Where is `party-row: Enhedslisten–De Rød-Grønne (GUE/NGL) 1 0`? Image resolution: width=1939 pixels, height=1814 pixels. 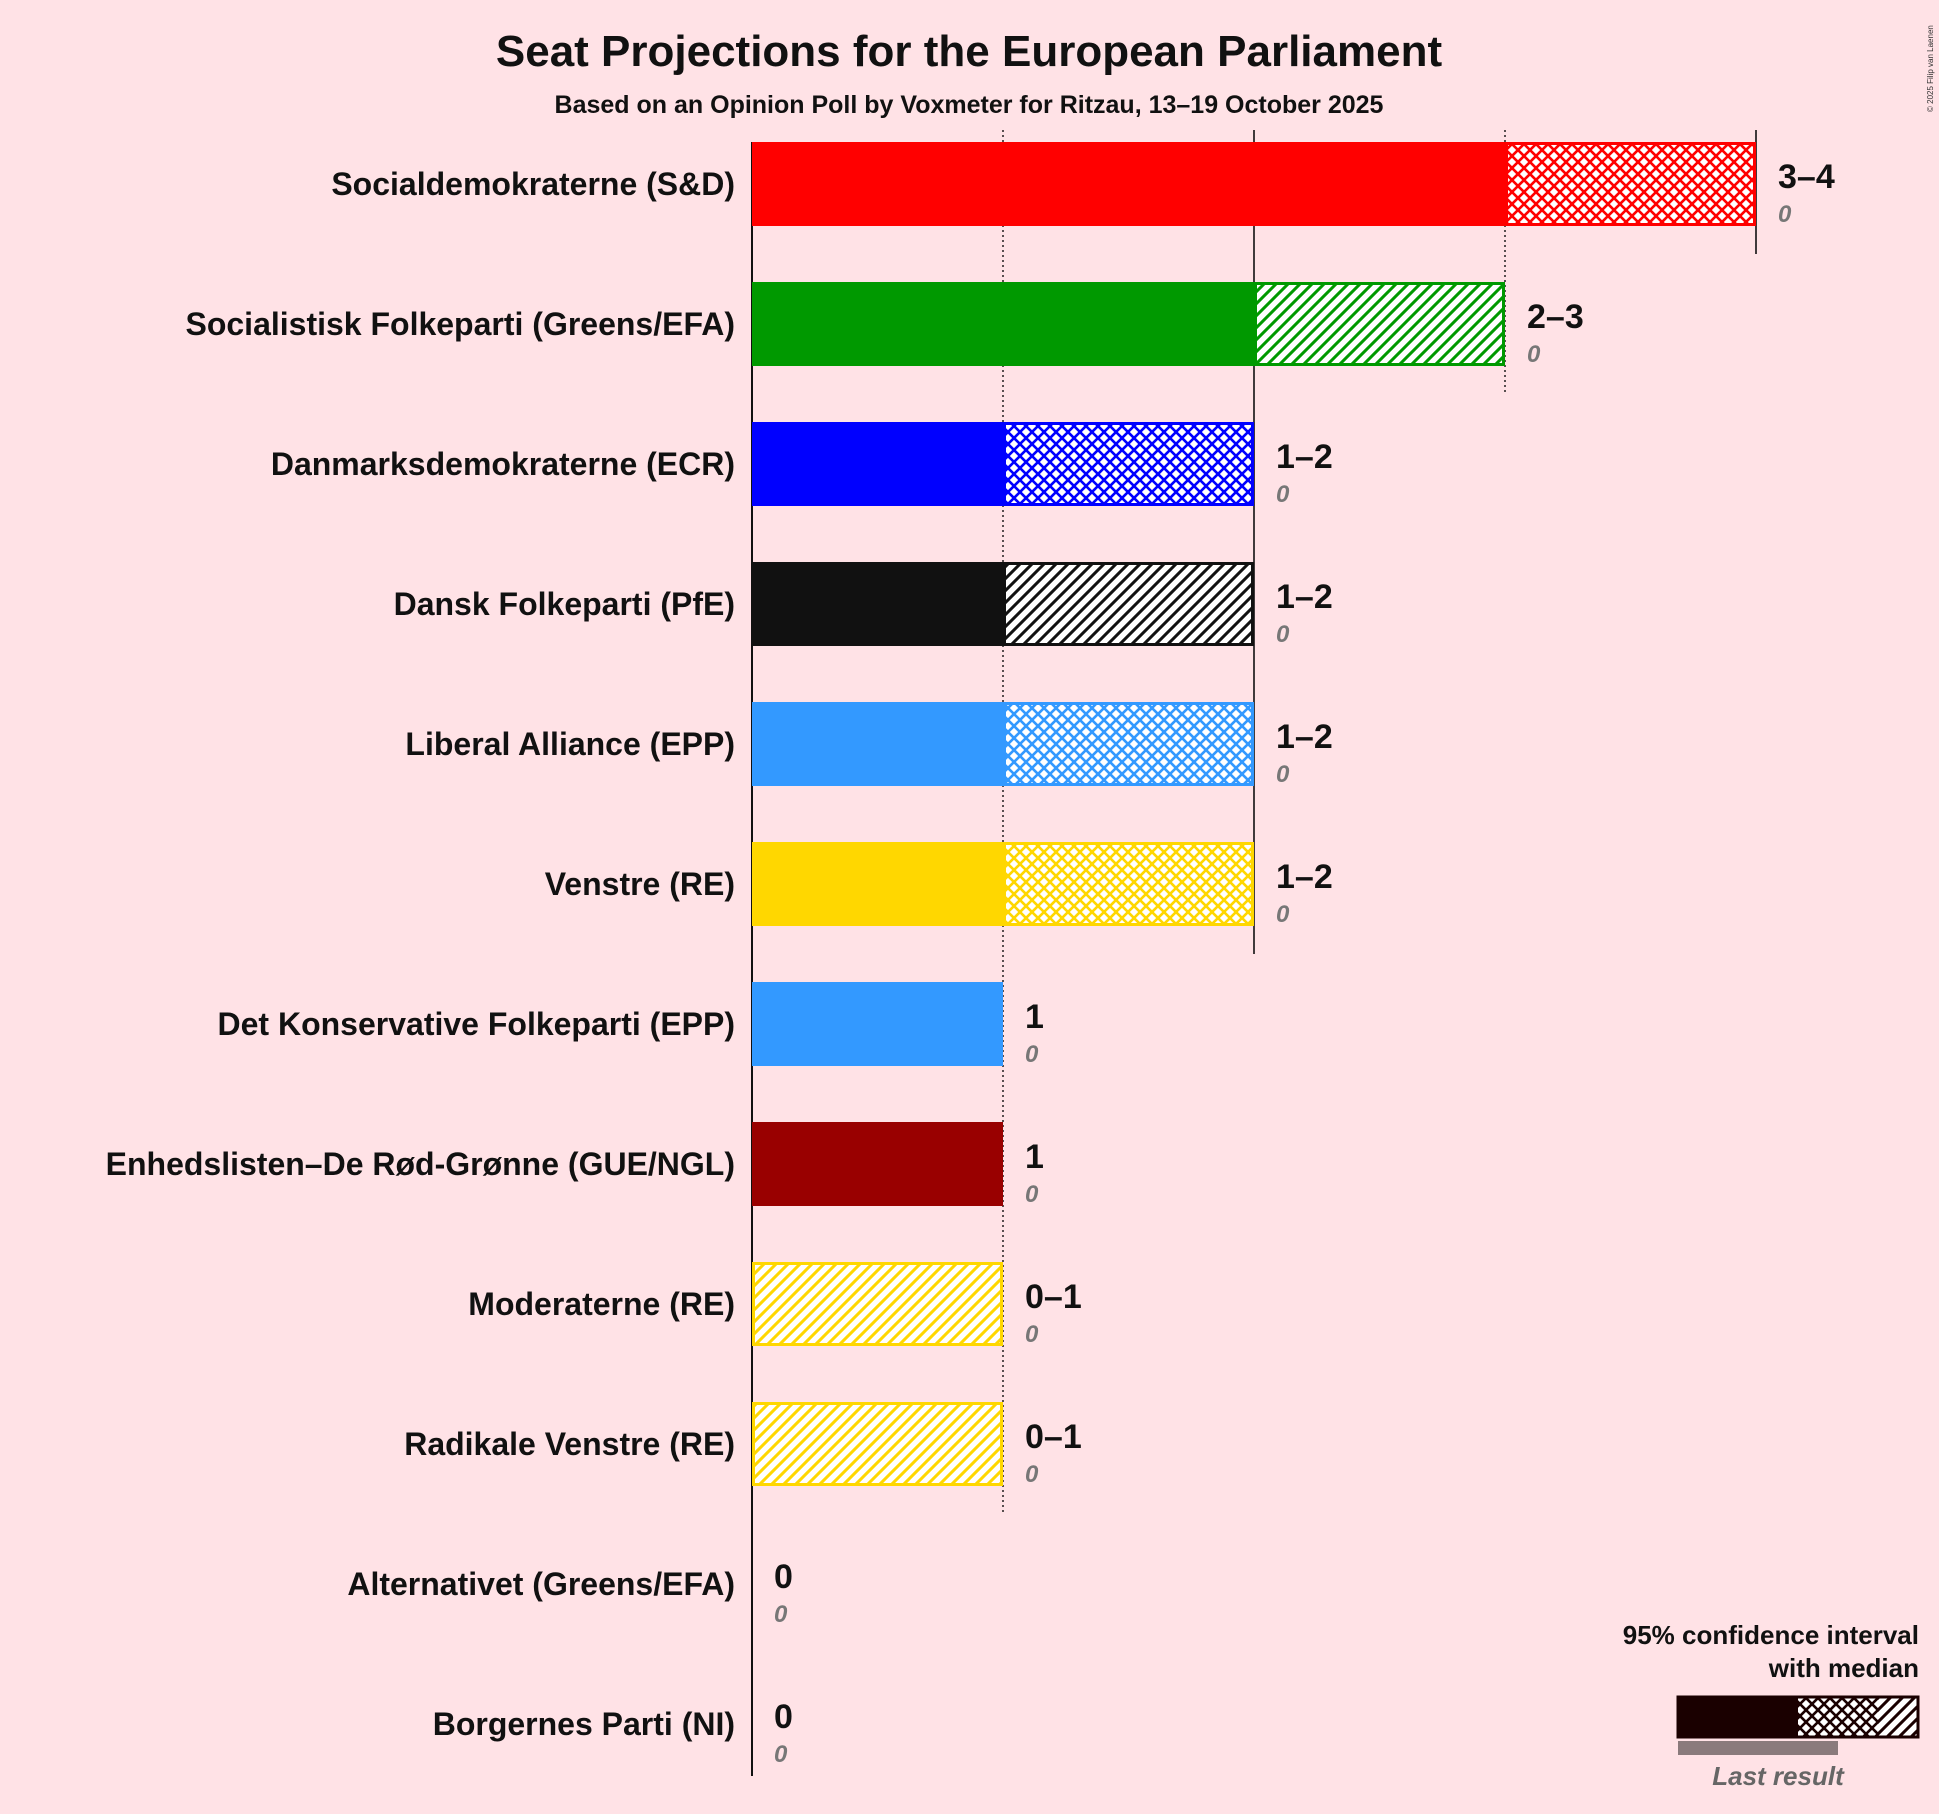 party-row: Enhedslisten–De Rød-Grønne (GUE/NGL) 1 0 is located at coordinates (575, 1165).